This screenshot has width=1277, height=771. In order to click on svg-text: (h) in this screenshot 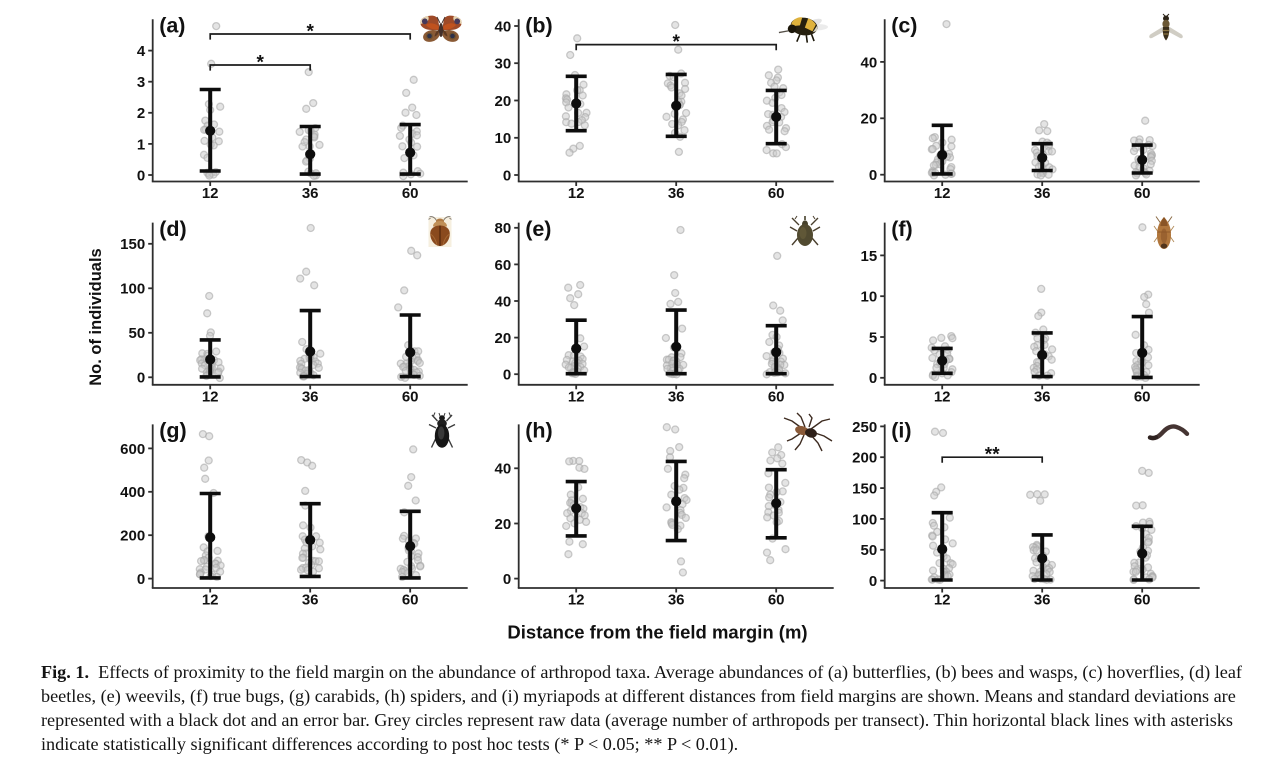, I will do `click(538, 431)`.